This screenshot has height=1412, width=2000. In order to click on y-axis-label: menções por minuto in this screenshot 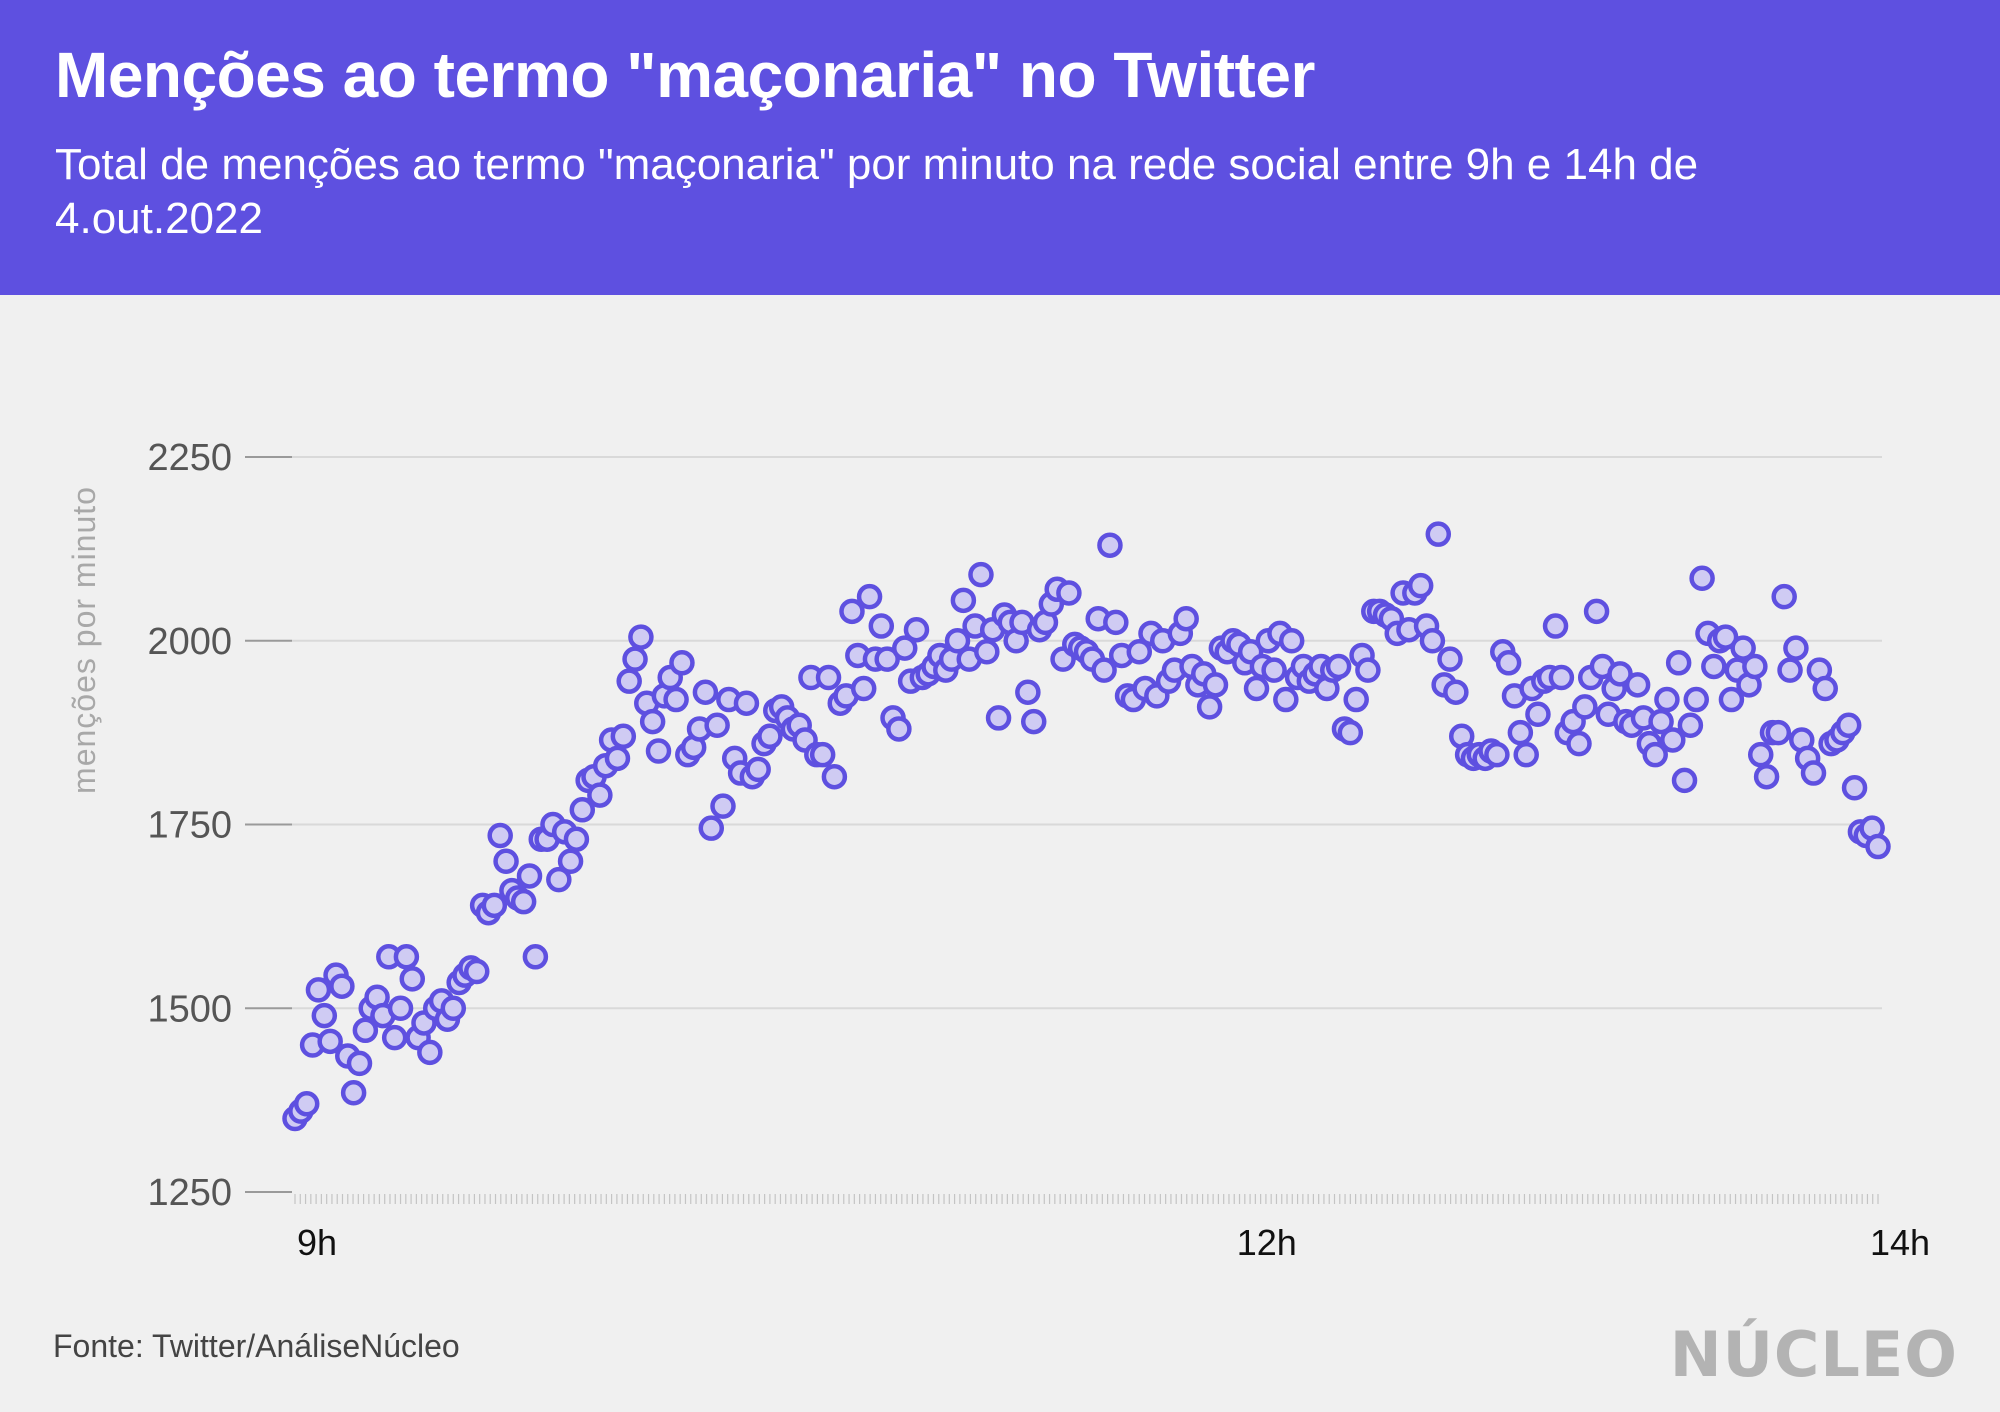, I will do `click(84, 640)`.